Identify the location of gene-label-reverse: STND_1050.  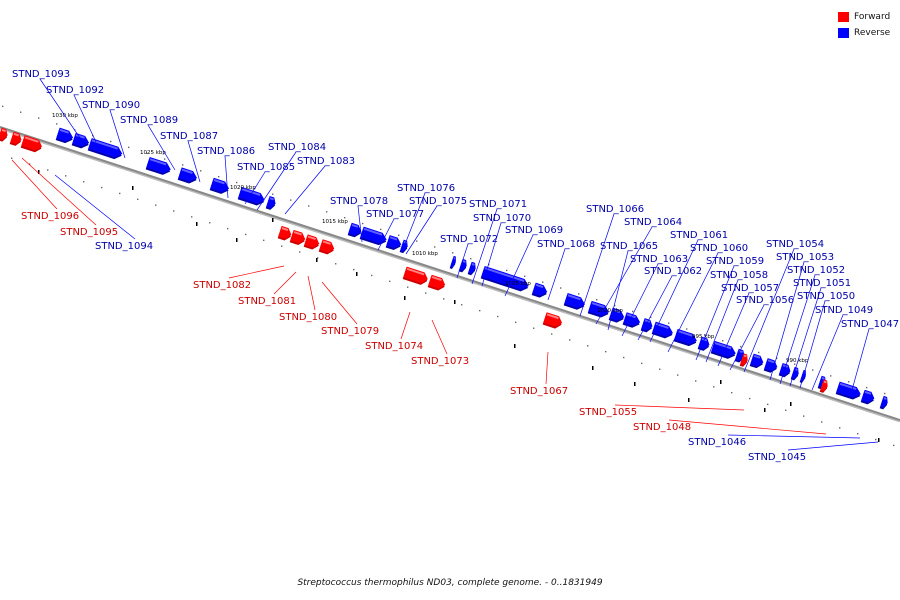
(826, 296).